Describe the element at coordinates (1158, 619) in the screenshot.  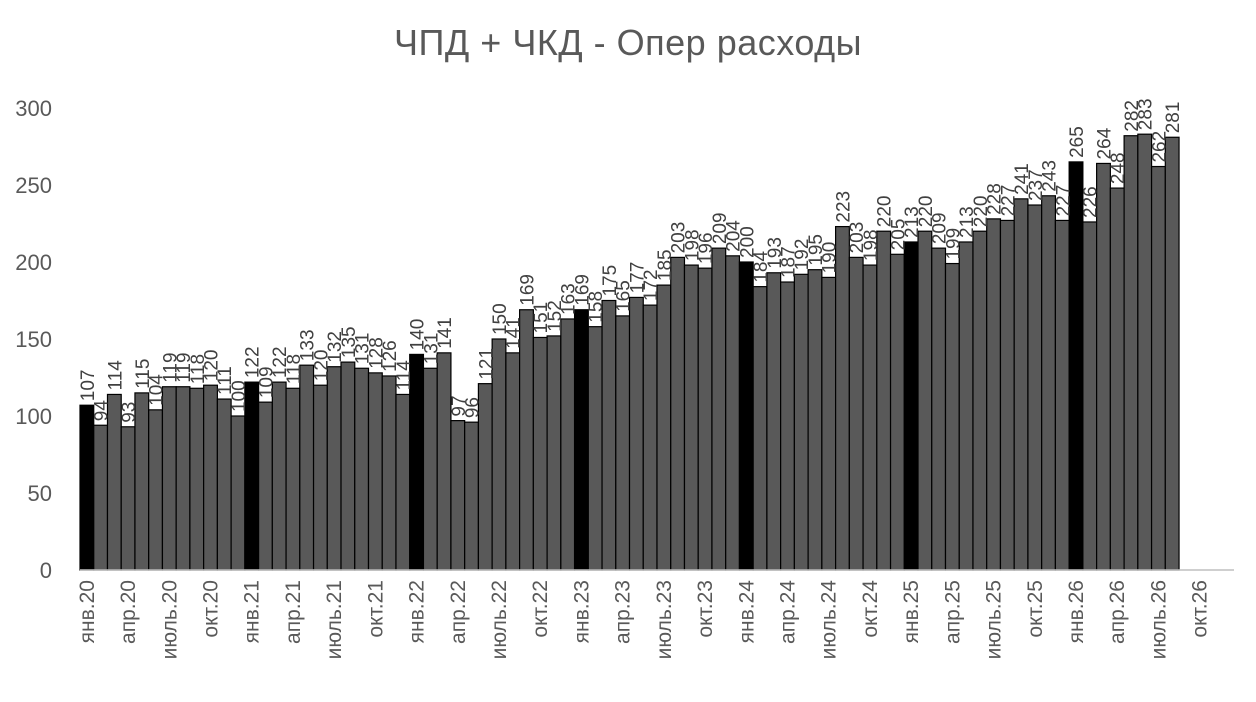
I see `x-tick-label: июль.26` at that location.